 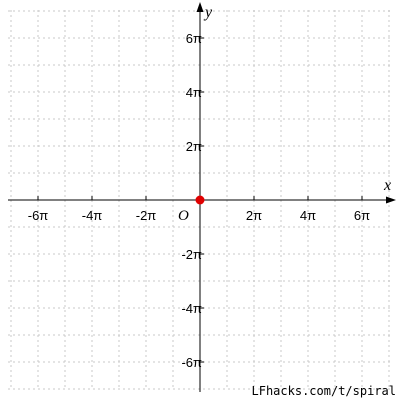 I want to click on y-tick-label: 6π, so click(x=194, y=38).